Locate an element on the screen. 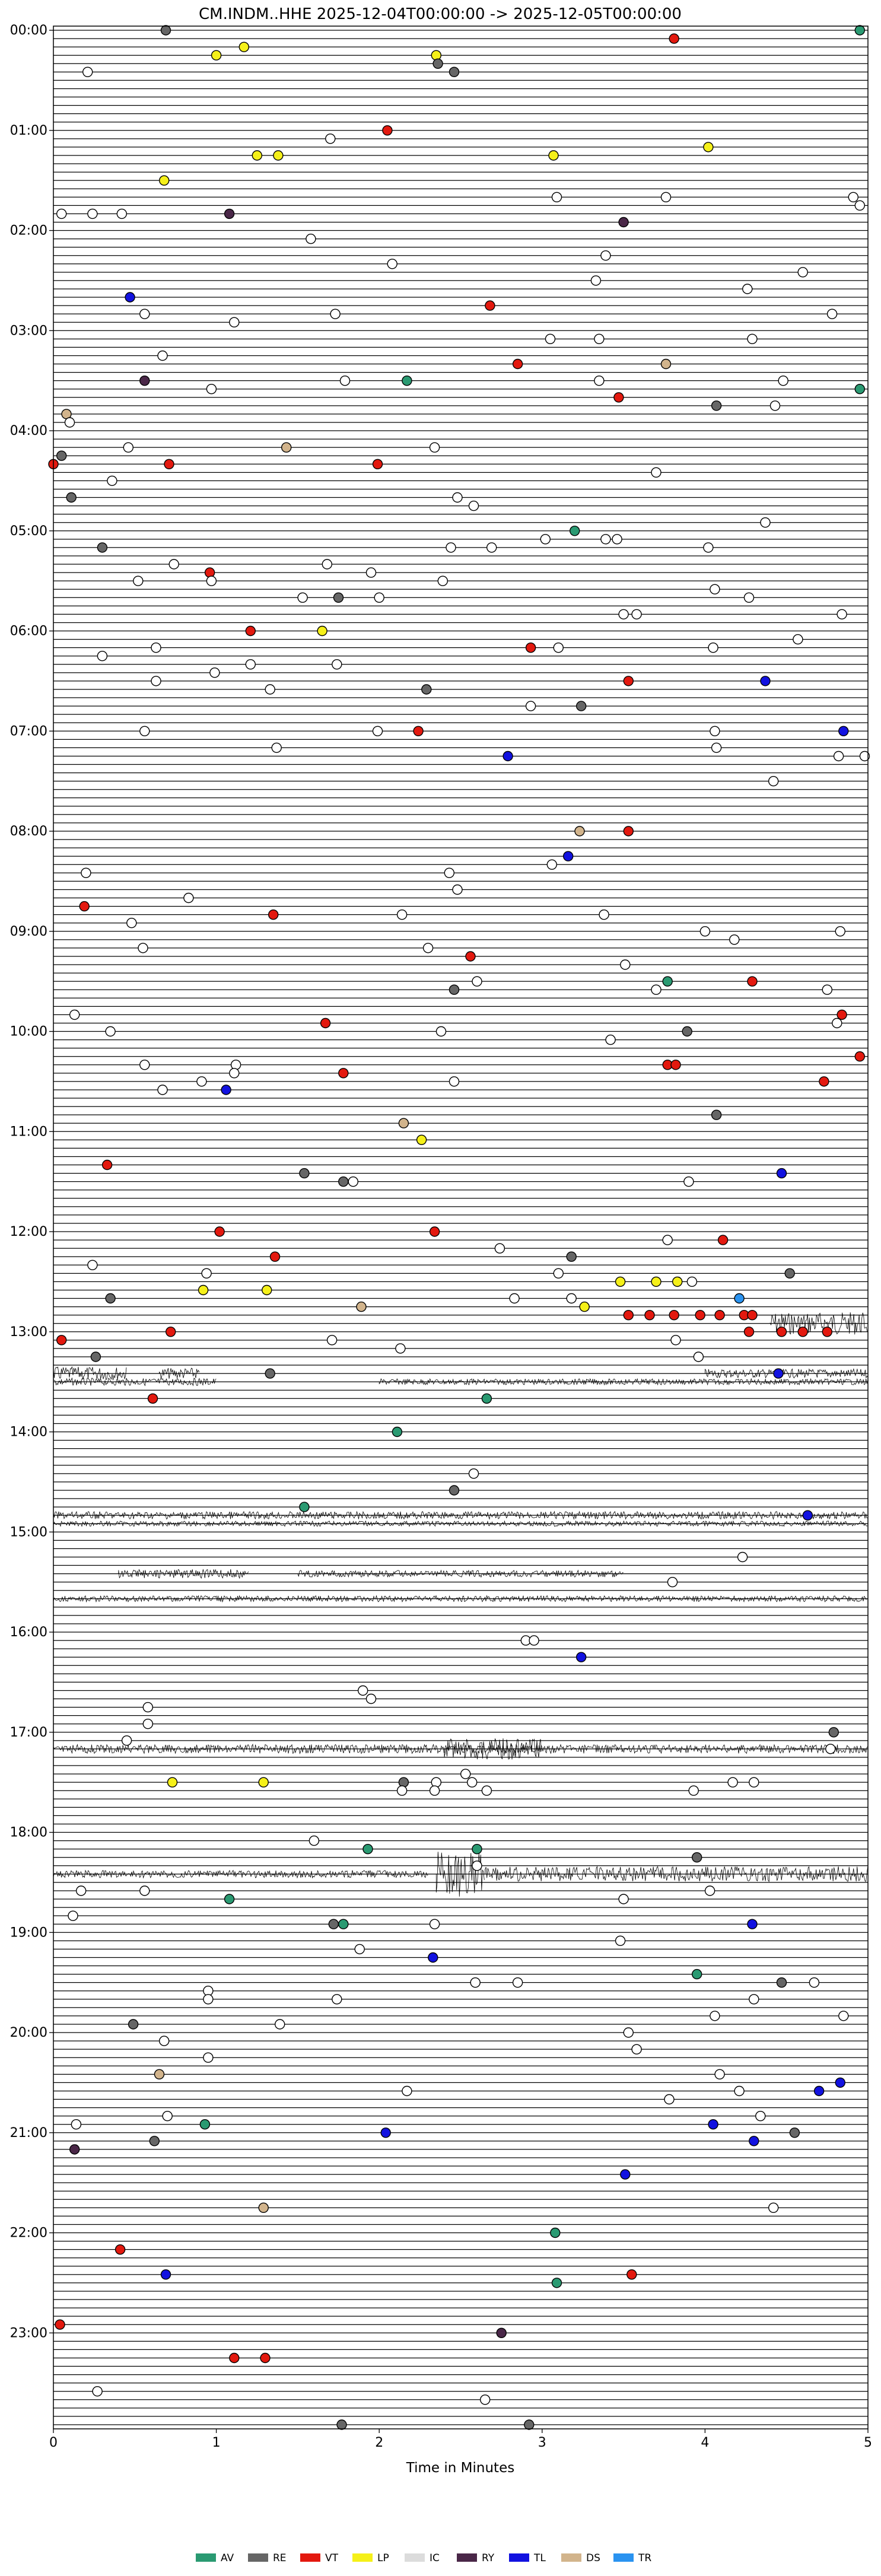 This screenshot has width=881, height=2576. legend-label: RY is located at coordinates (489, 2558).